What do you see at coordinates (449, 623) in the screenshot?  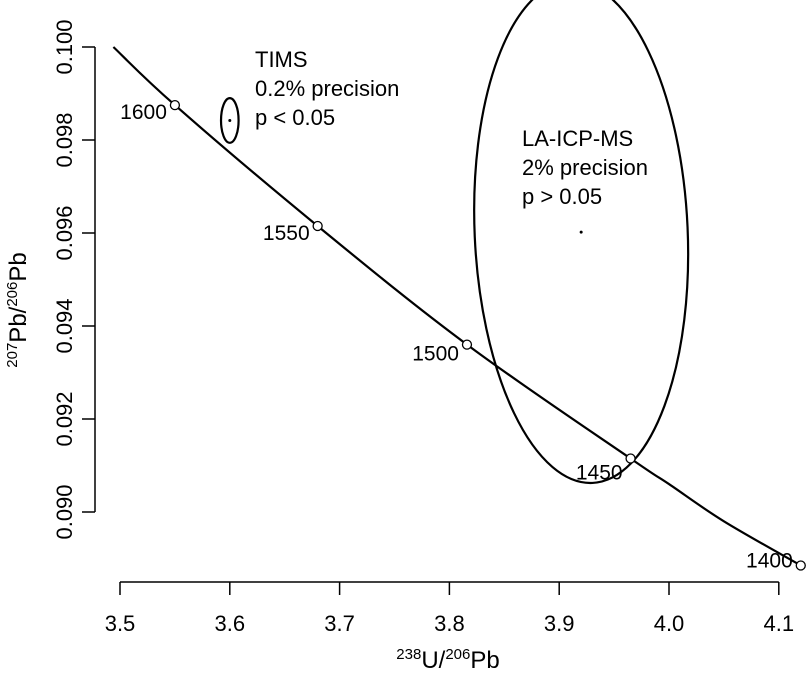 I see `x-tick-label: 3.8` at bounding box center [449, 623].